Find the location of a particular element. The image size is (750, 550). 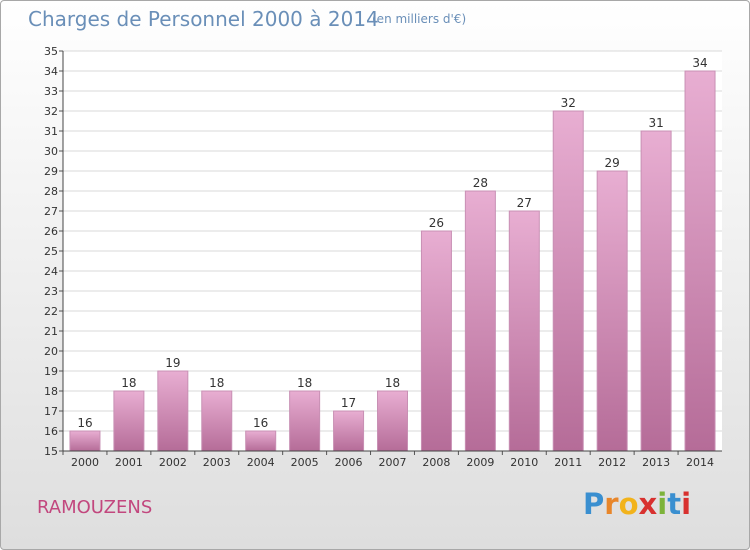

data-label: 34 is located at coordinates (699, 63).